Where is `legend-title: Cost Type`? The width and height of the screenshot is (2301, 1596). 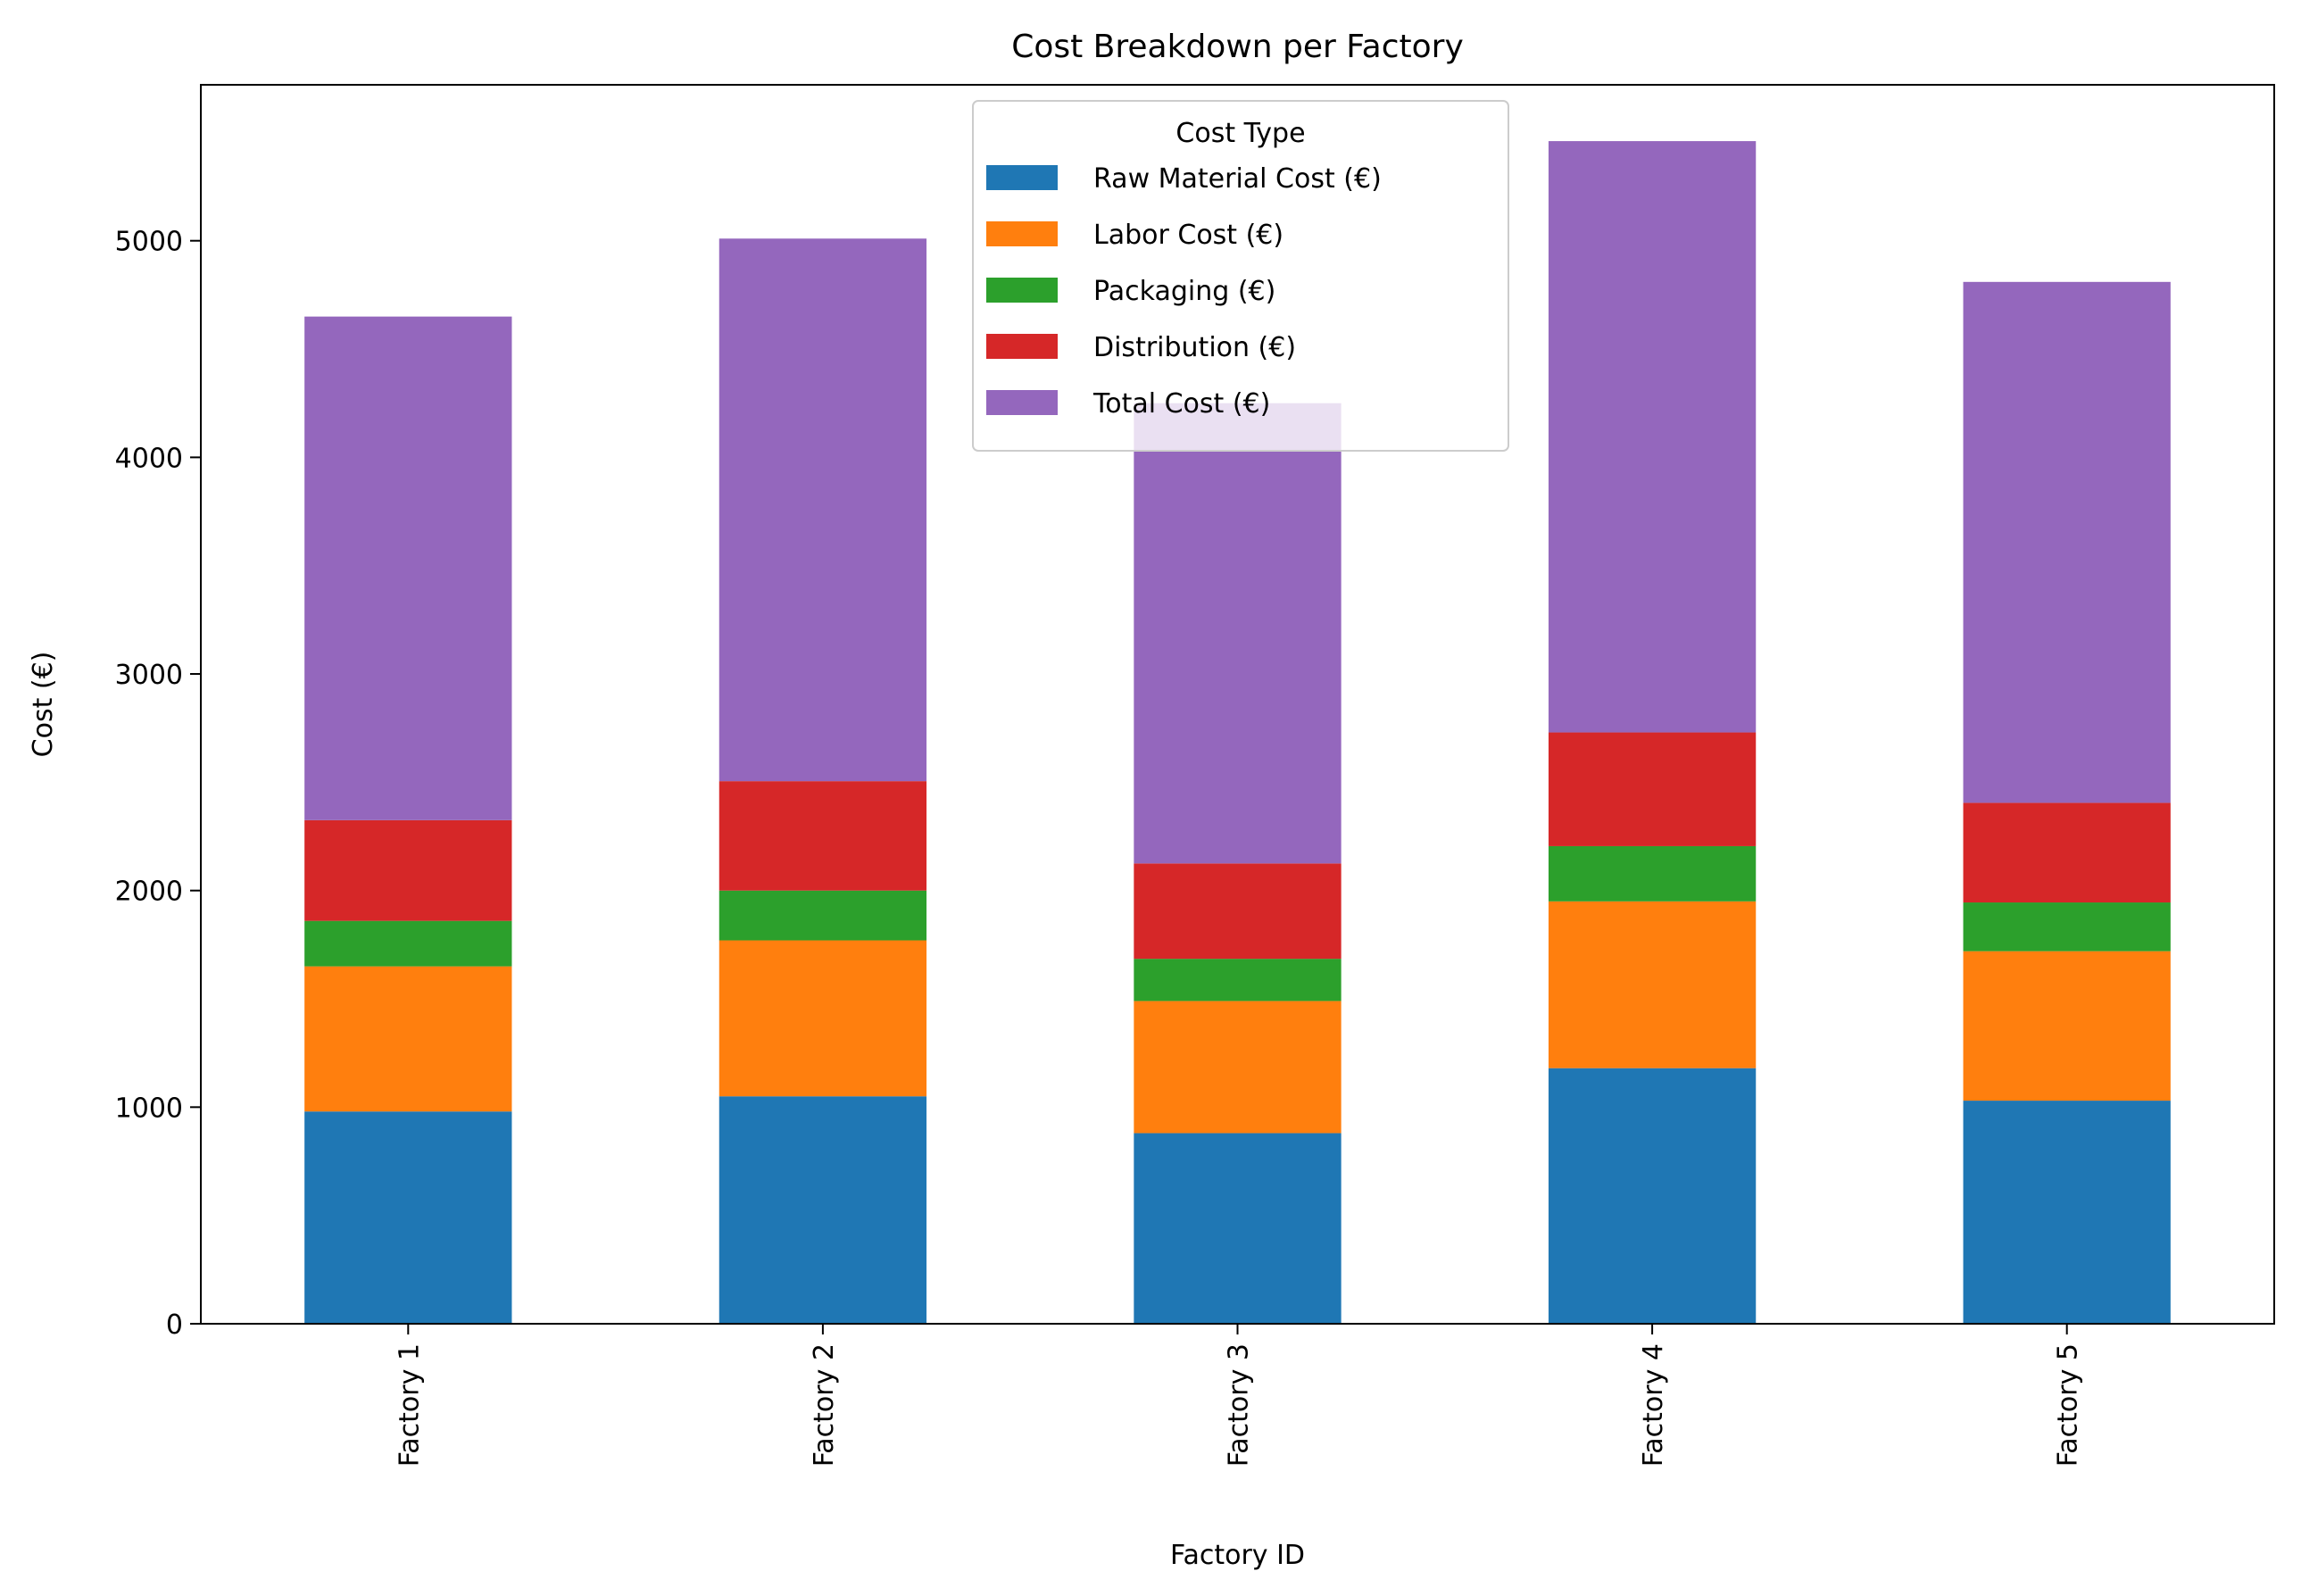 legend-title: Cost Type is located at coordinates (1240, 133).